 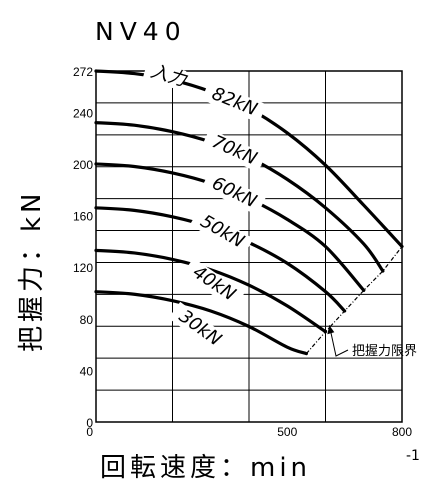 I want to click on y-tick-label: 272, so click(x=83, y=72).